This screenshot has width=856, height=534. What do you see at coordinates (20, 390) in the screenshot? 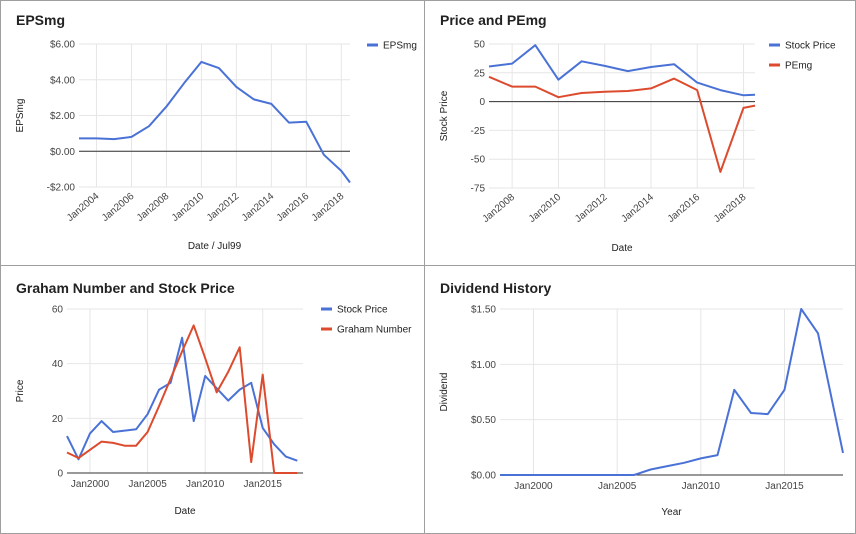
I see `y-axis-label: Price` at bounding box center [20, 390].